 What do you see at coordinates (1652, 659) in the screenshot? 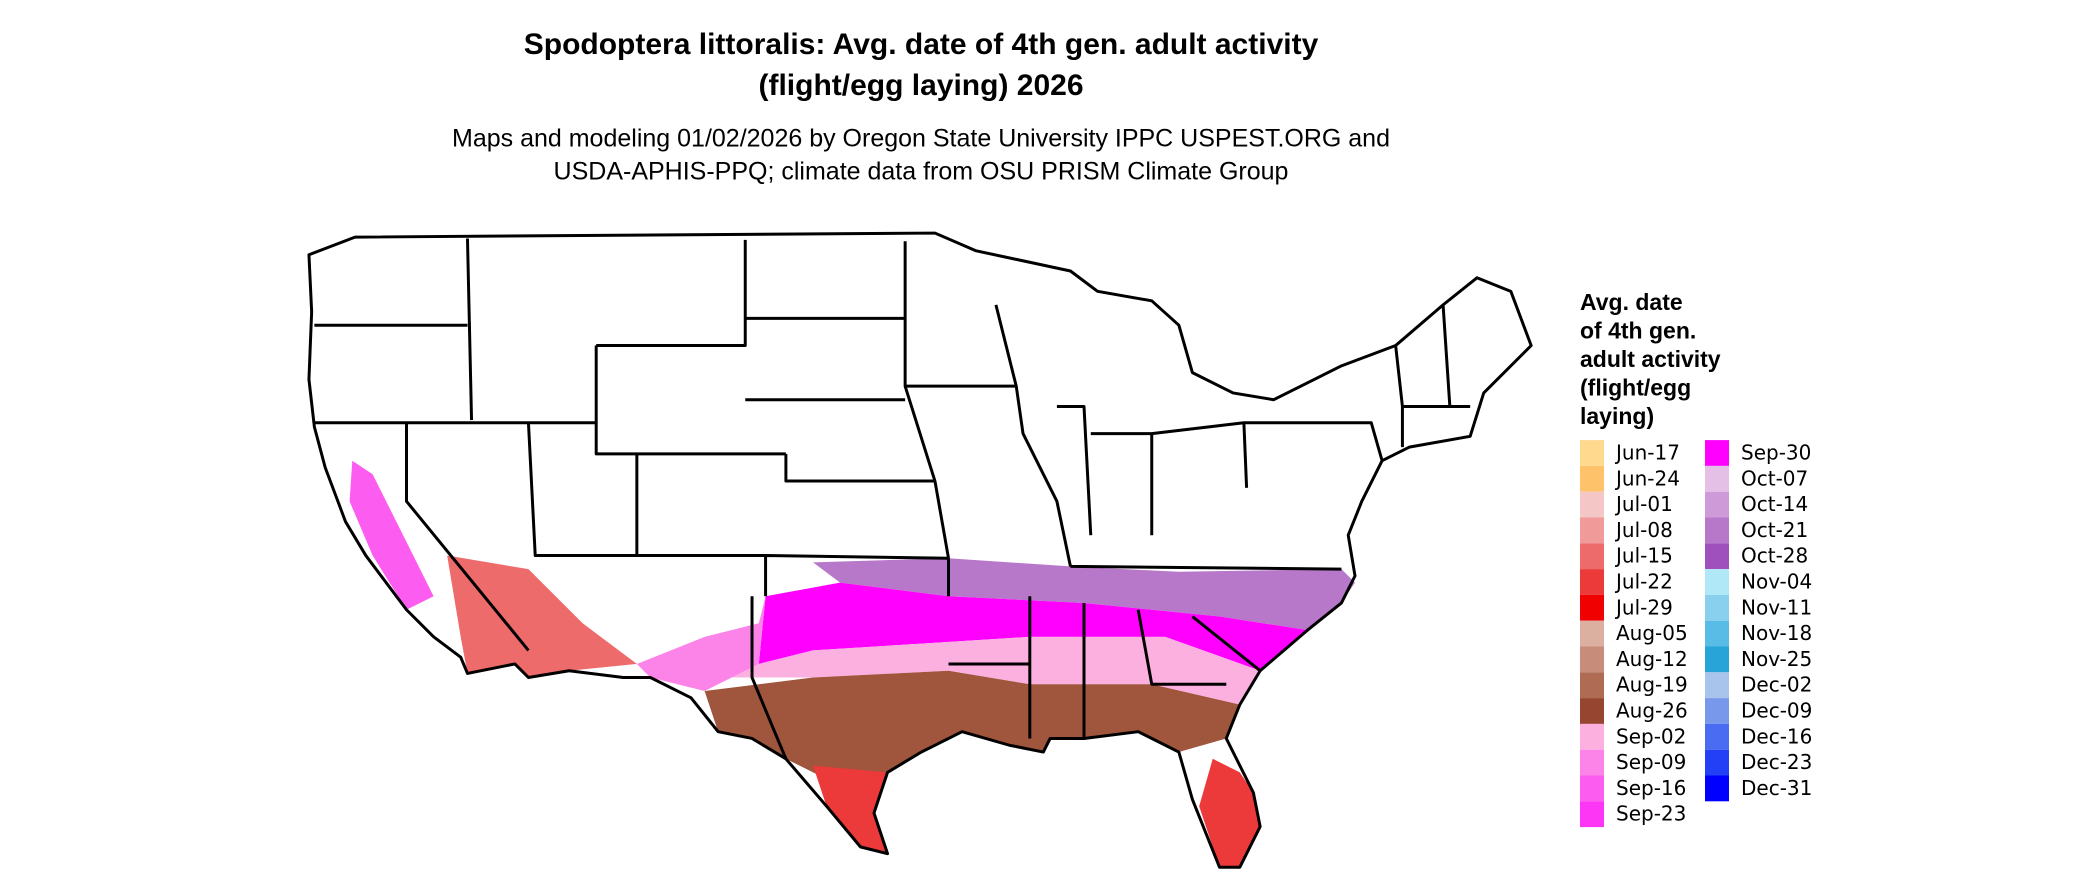
I see `legend-label: Aug-12` at bounding box center [1652, 659].